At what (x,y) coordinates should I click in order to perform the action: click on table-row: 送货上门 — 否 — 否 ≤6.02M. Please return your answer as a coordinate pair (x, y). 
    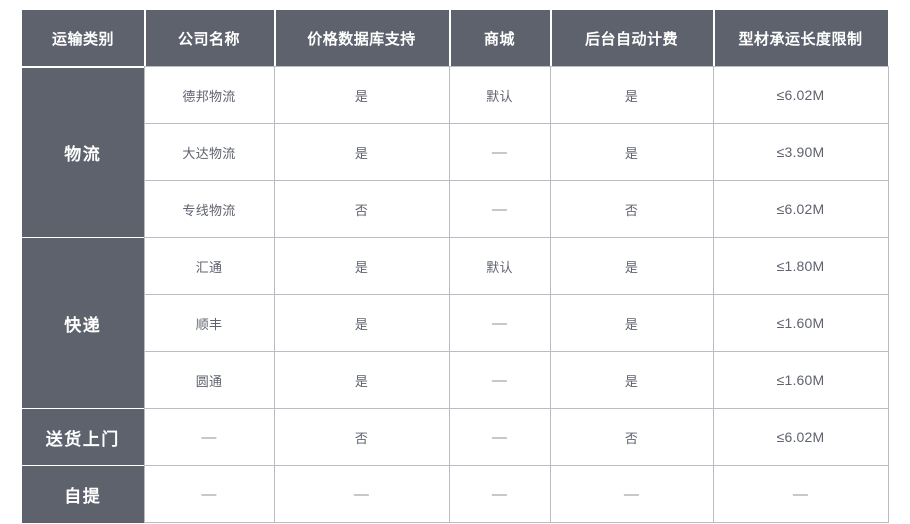
    Looking at the image, I should click on (455, 437).